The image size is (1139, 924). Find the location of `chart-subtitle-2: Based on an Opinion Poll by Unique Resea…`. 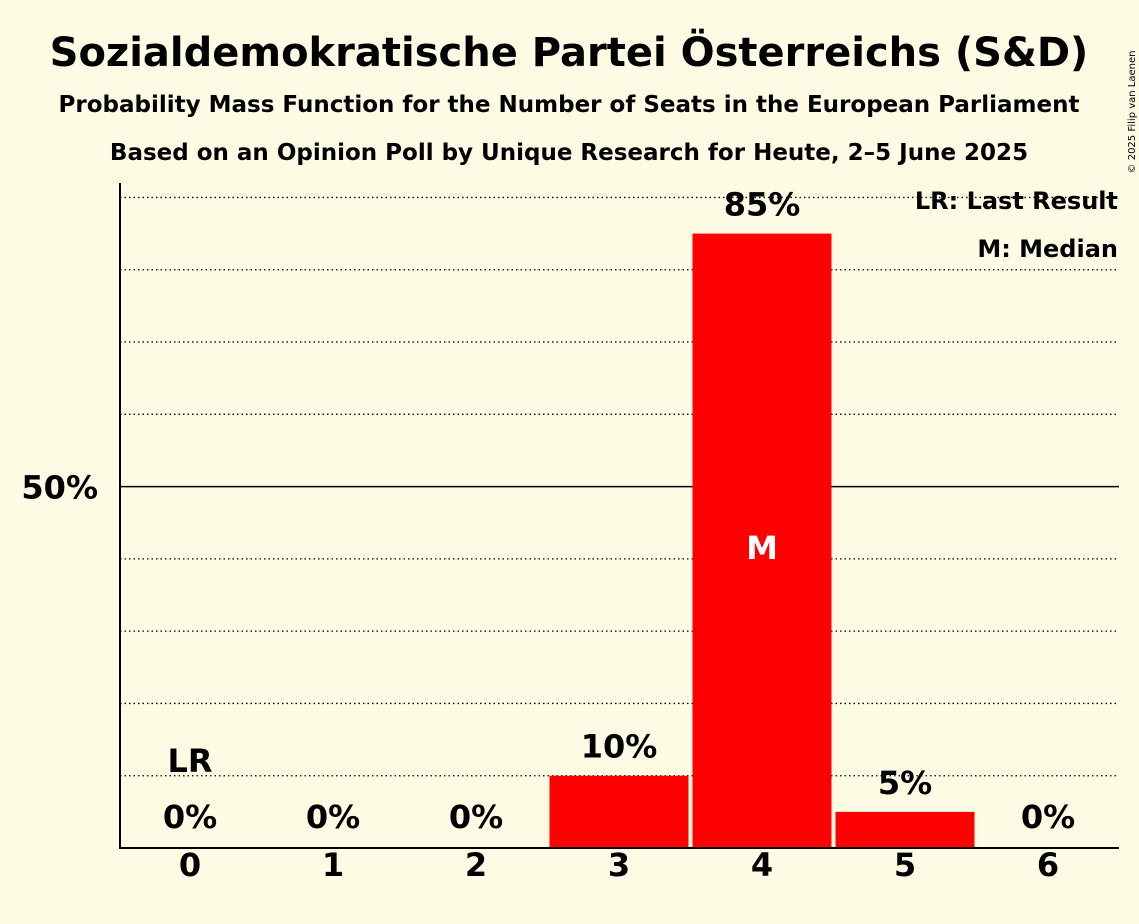

chart-subtitle-2: Based on an Opinion Poll by Unique Resea… is located at coordinates (569, 153).